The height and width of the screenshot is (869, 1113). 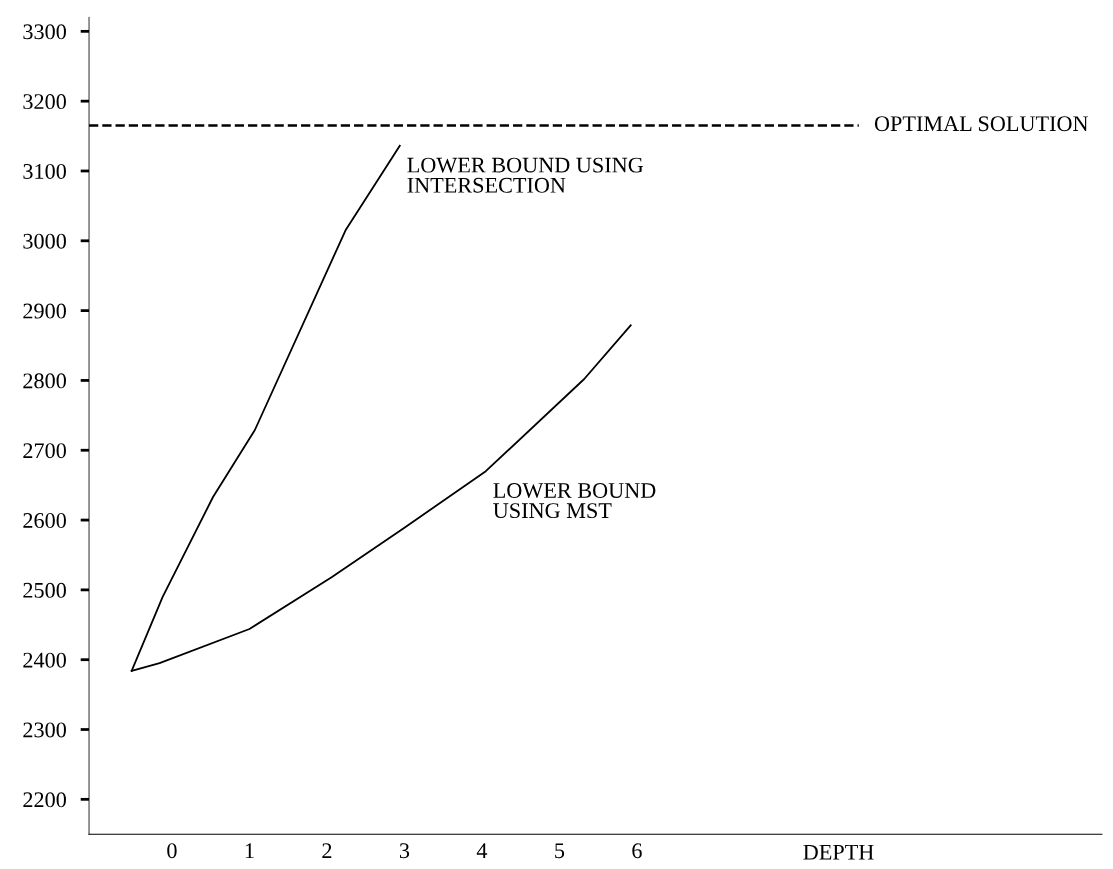 What do you see at coordinates (637, 851) in the screenshot?
I see `x-tick-label: 6` at bounding box center [637, 851].